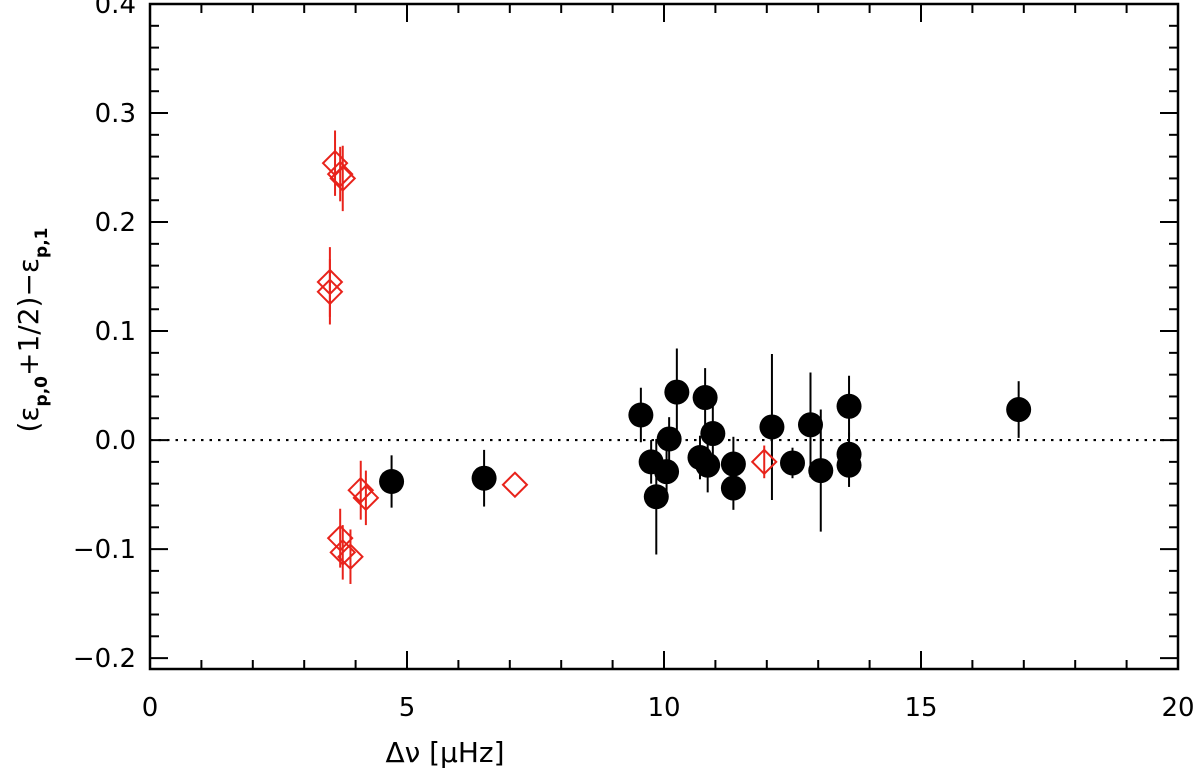  Describe the element at coordinates (407, 708) in the screenshot. I see `x-tick-label: 5` at that location.